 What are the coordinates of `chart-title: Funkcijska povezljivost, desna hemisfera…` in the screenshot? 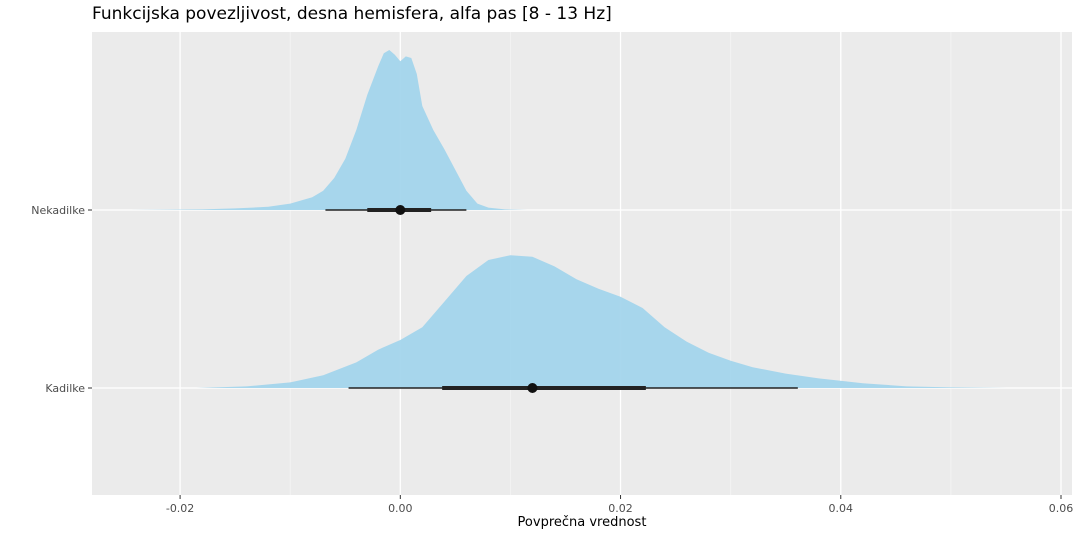 It's located at (352, 14).